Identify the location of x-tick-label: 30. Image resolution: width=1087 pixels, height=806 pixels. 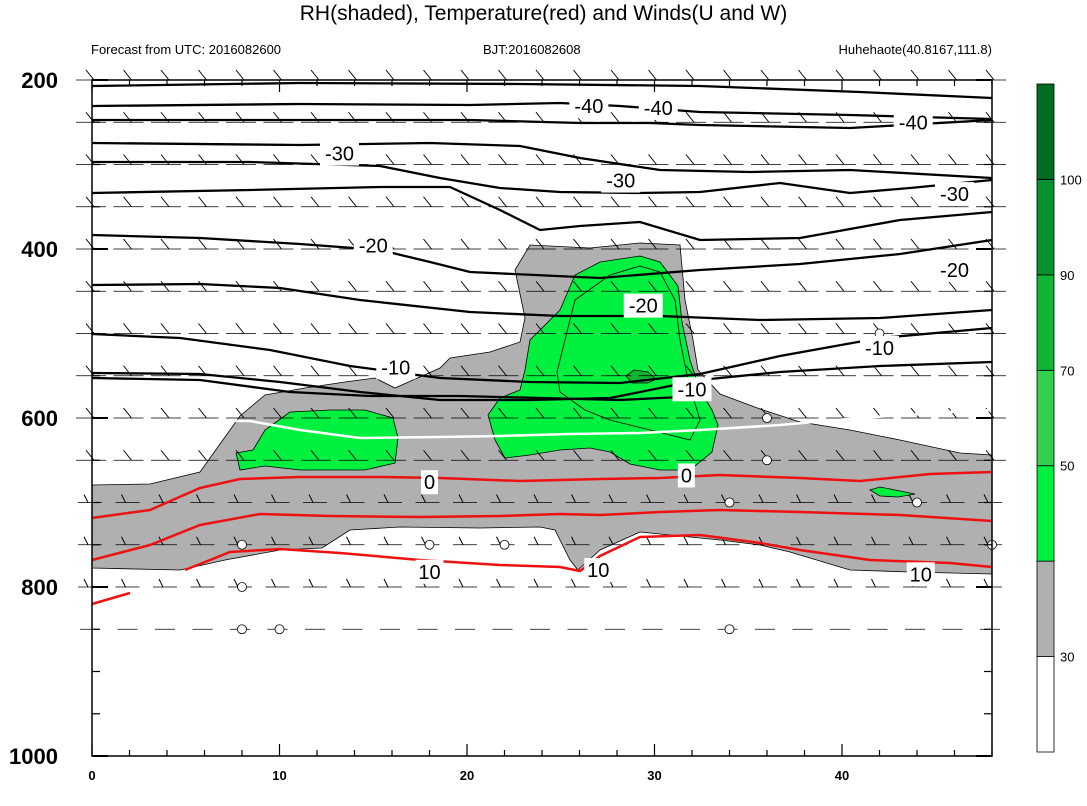
(654, 775).